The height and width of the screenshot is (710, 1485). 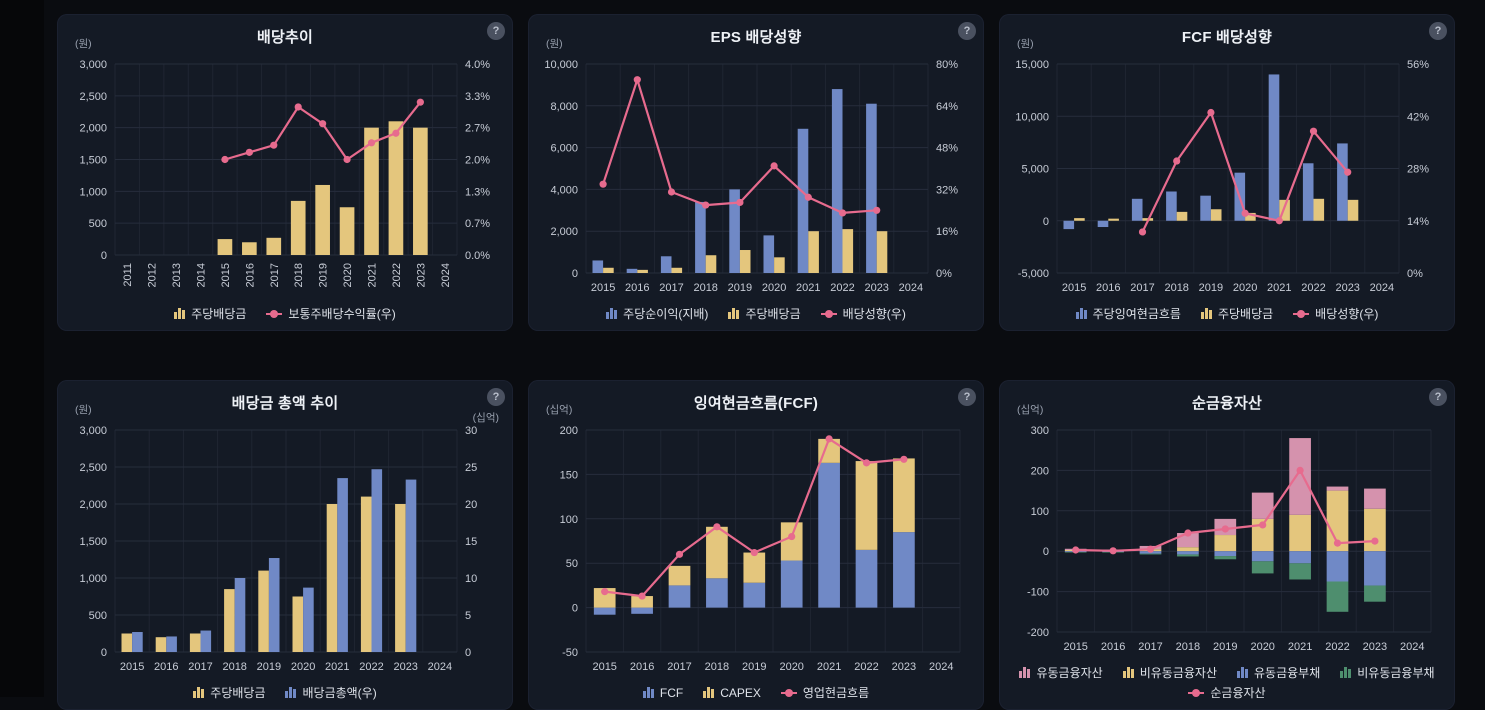 What do you see at coordinates (1061, 672) in the screenshot?
I see `legend-item: 유동금융자산` at bounding box center [1061, 672].